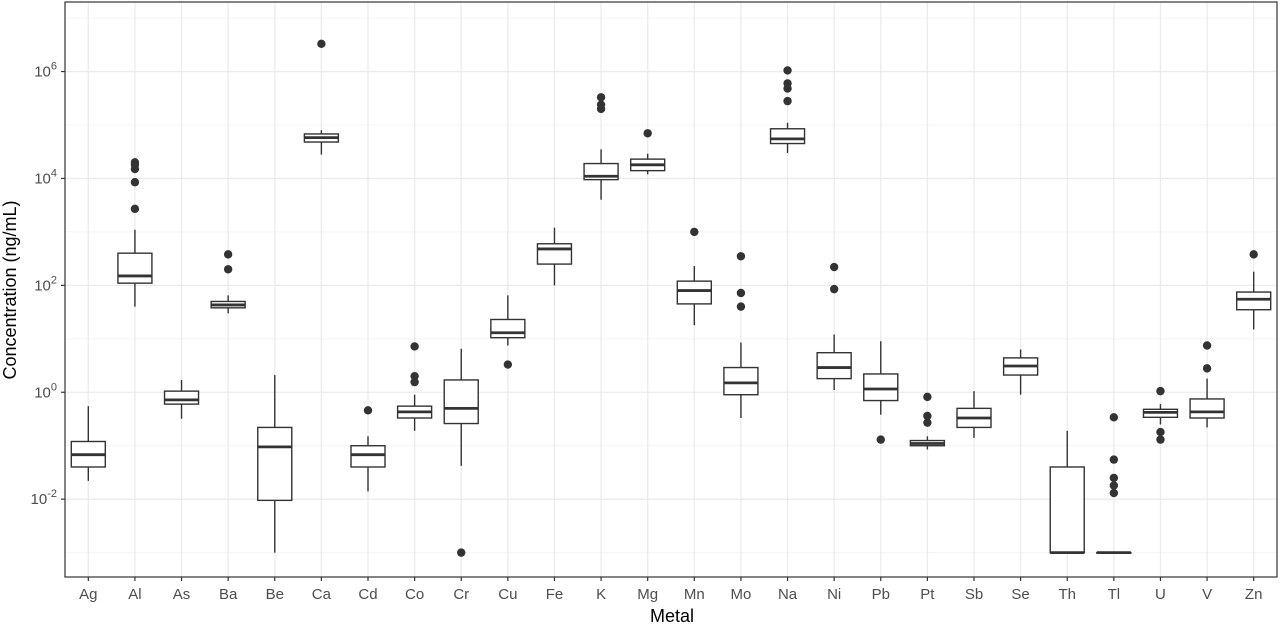 The image size is (1280, 627). Describe the element at coordinates (54, 173) in the screenshot. I see `y-tick-exponent: 4` at that location.